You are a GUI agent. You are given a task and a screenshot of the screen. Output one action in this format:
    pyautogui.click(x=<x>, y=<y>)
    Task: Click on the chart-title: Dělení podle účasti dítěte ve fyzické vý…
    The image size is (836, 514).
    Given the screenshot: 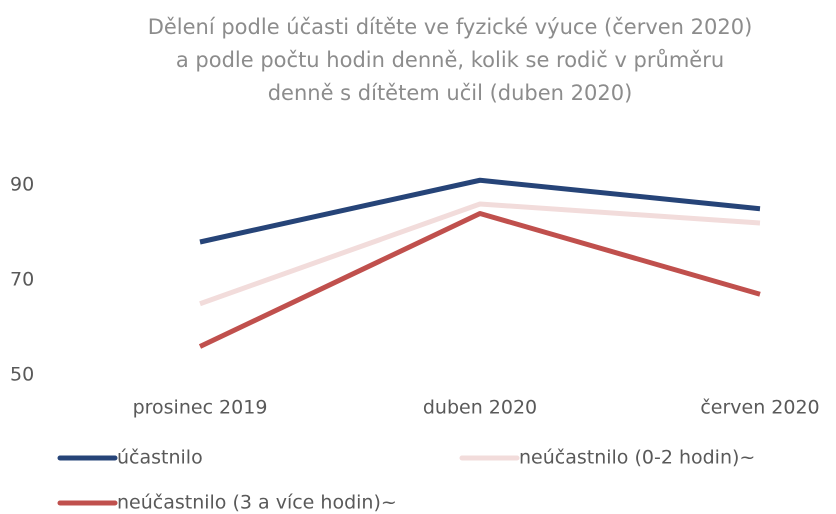 What is the action you would take?
    pyautogui.click(x=450, y=27)
    